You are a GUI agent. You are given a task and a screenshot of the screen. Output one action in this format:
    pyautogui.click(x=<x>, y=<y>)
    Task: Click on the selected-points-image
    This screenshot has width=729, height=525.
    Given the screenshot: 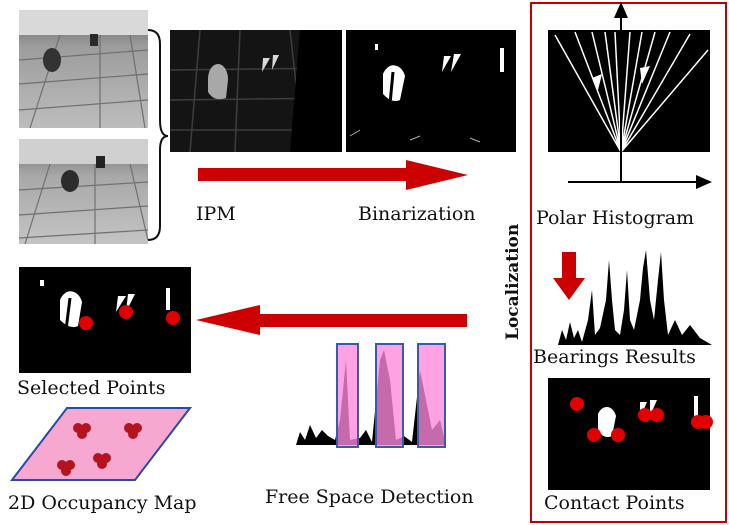 What is the action you would take?
    pyautogui.click(x=105, y=320)
    